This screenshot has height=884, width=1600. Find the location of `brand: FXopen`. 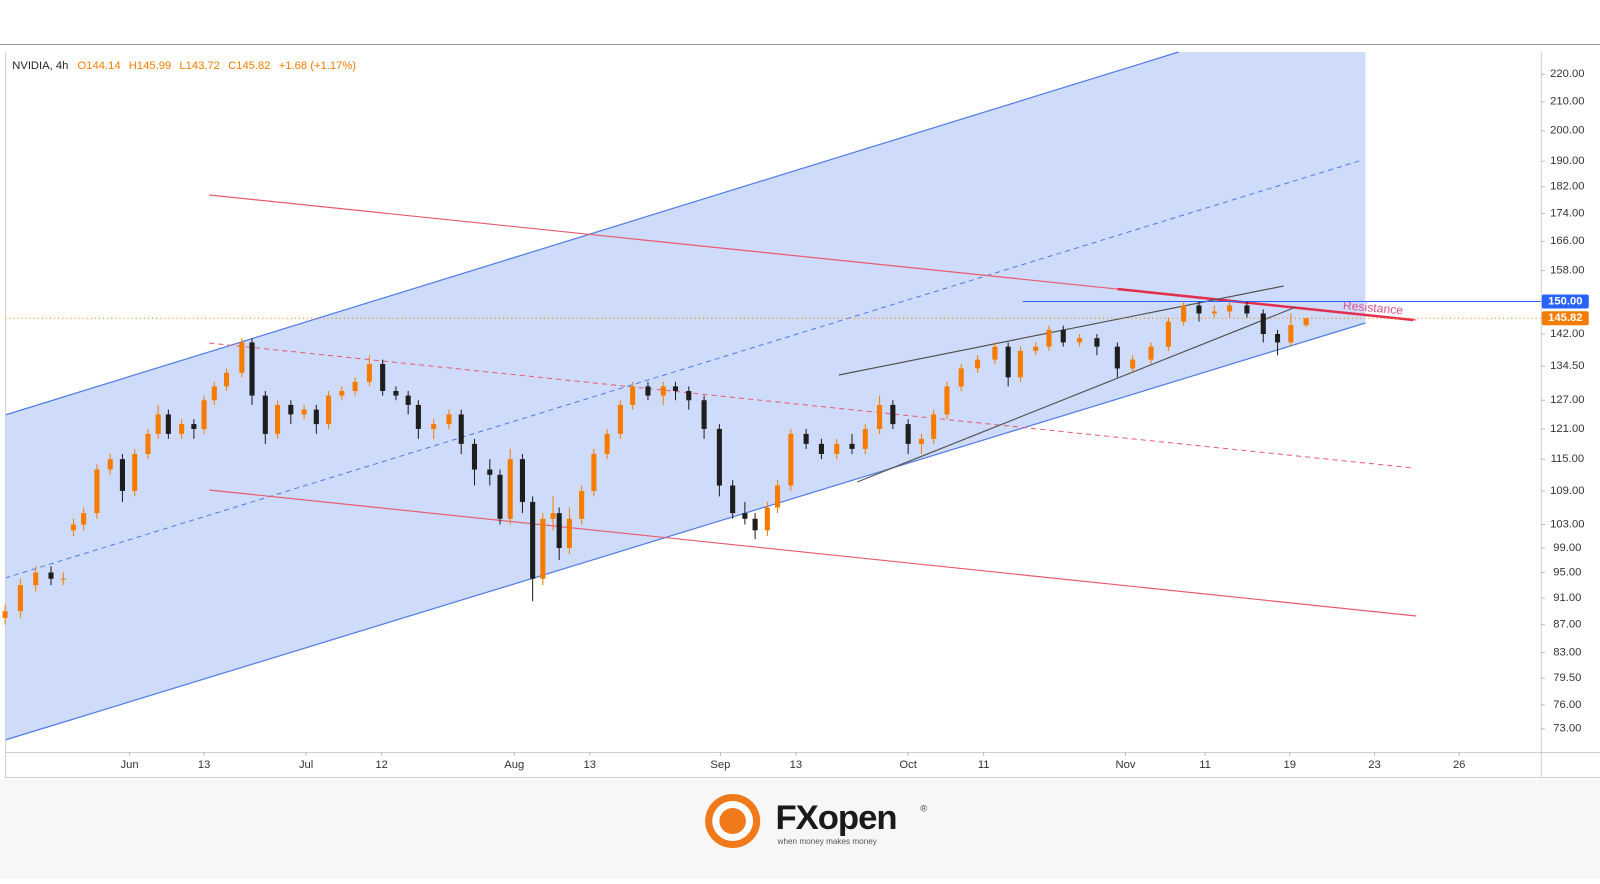

brand: FXopen is located at coordinates (836, 818).